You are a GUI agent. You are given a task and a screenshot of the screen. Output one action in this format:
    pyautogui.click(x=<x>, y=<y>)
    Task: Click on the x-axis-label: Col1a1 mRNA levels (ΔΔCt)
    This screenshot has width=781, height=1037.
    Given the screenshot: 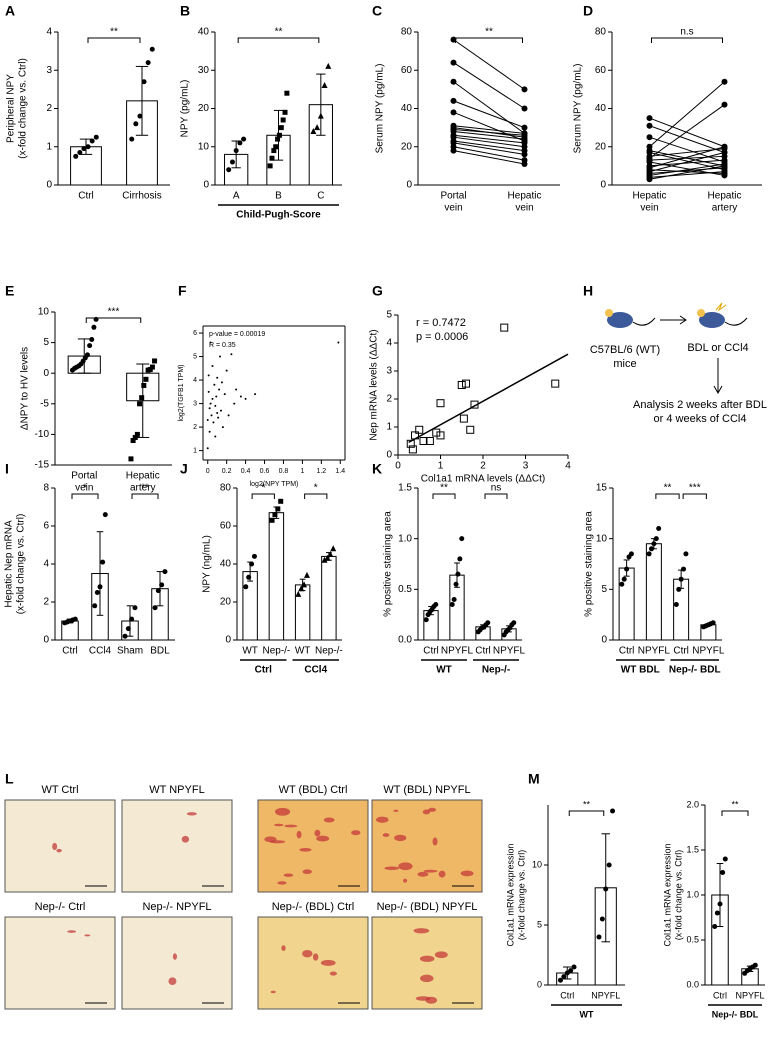 What is the action you would take?
    pyautogui.click(x=483, y=479)
    